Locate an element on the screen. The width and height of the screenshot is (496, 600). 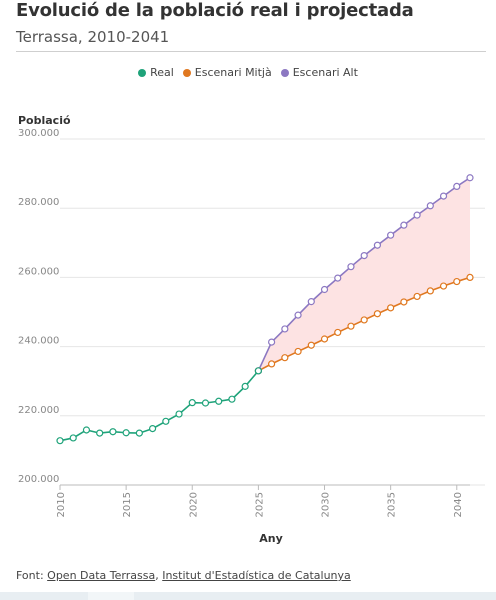
y-tick-label: 300.000 is located at coordinates (38, 133).